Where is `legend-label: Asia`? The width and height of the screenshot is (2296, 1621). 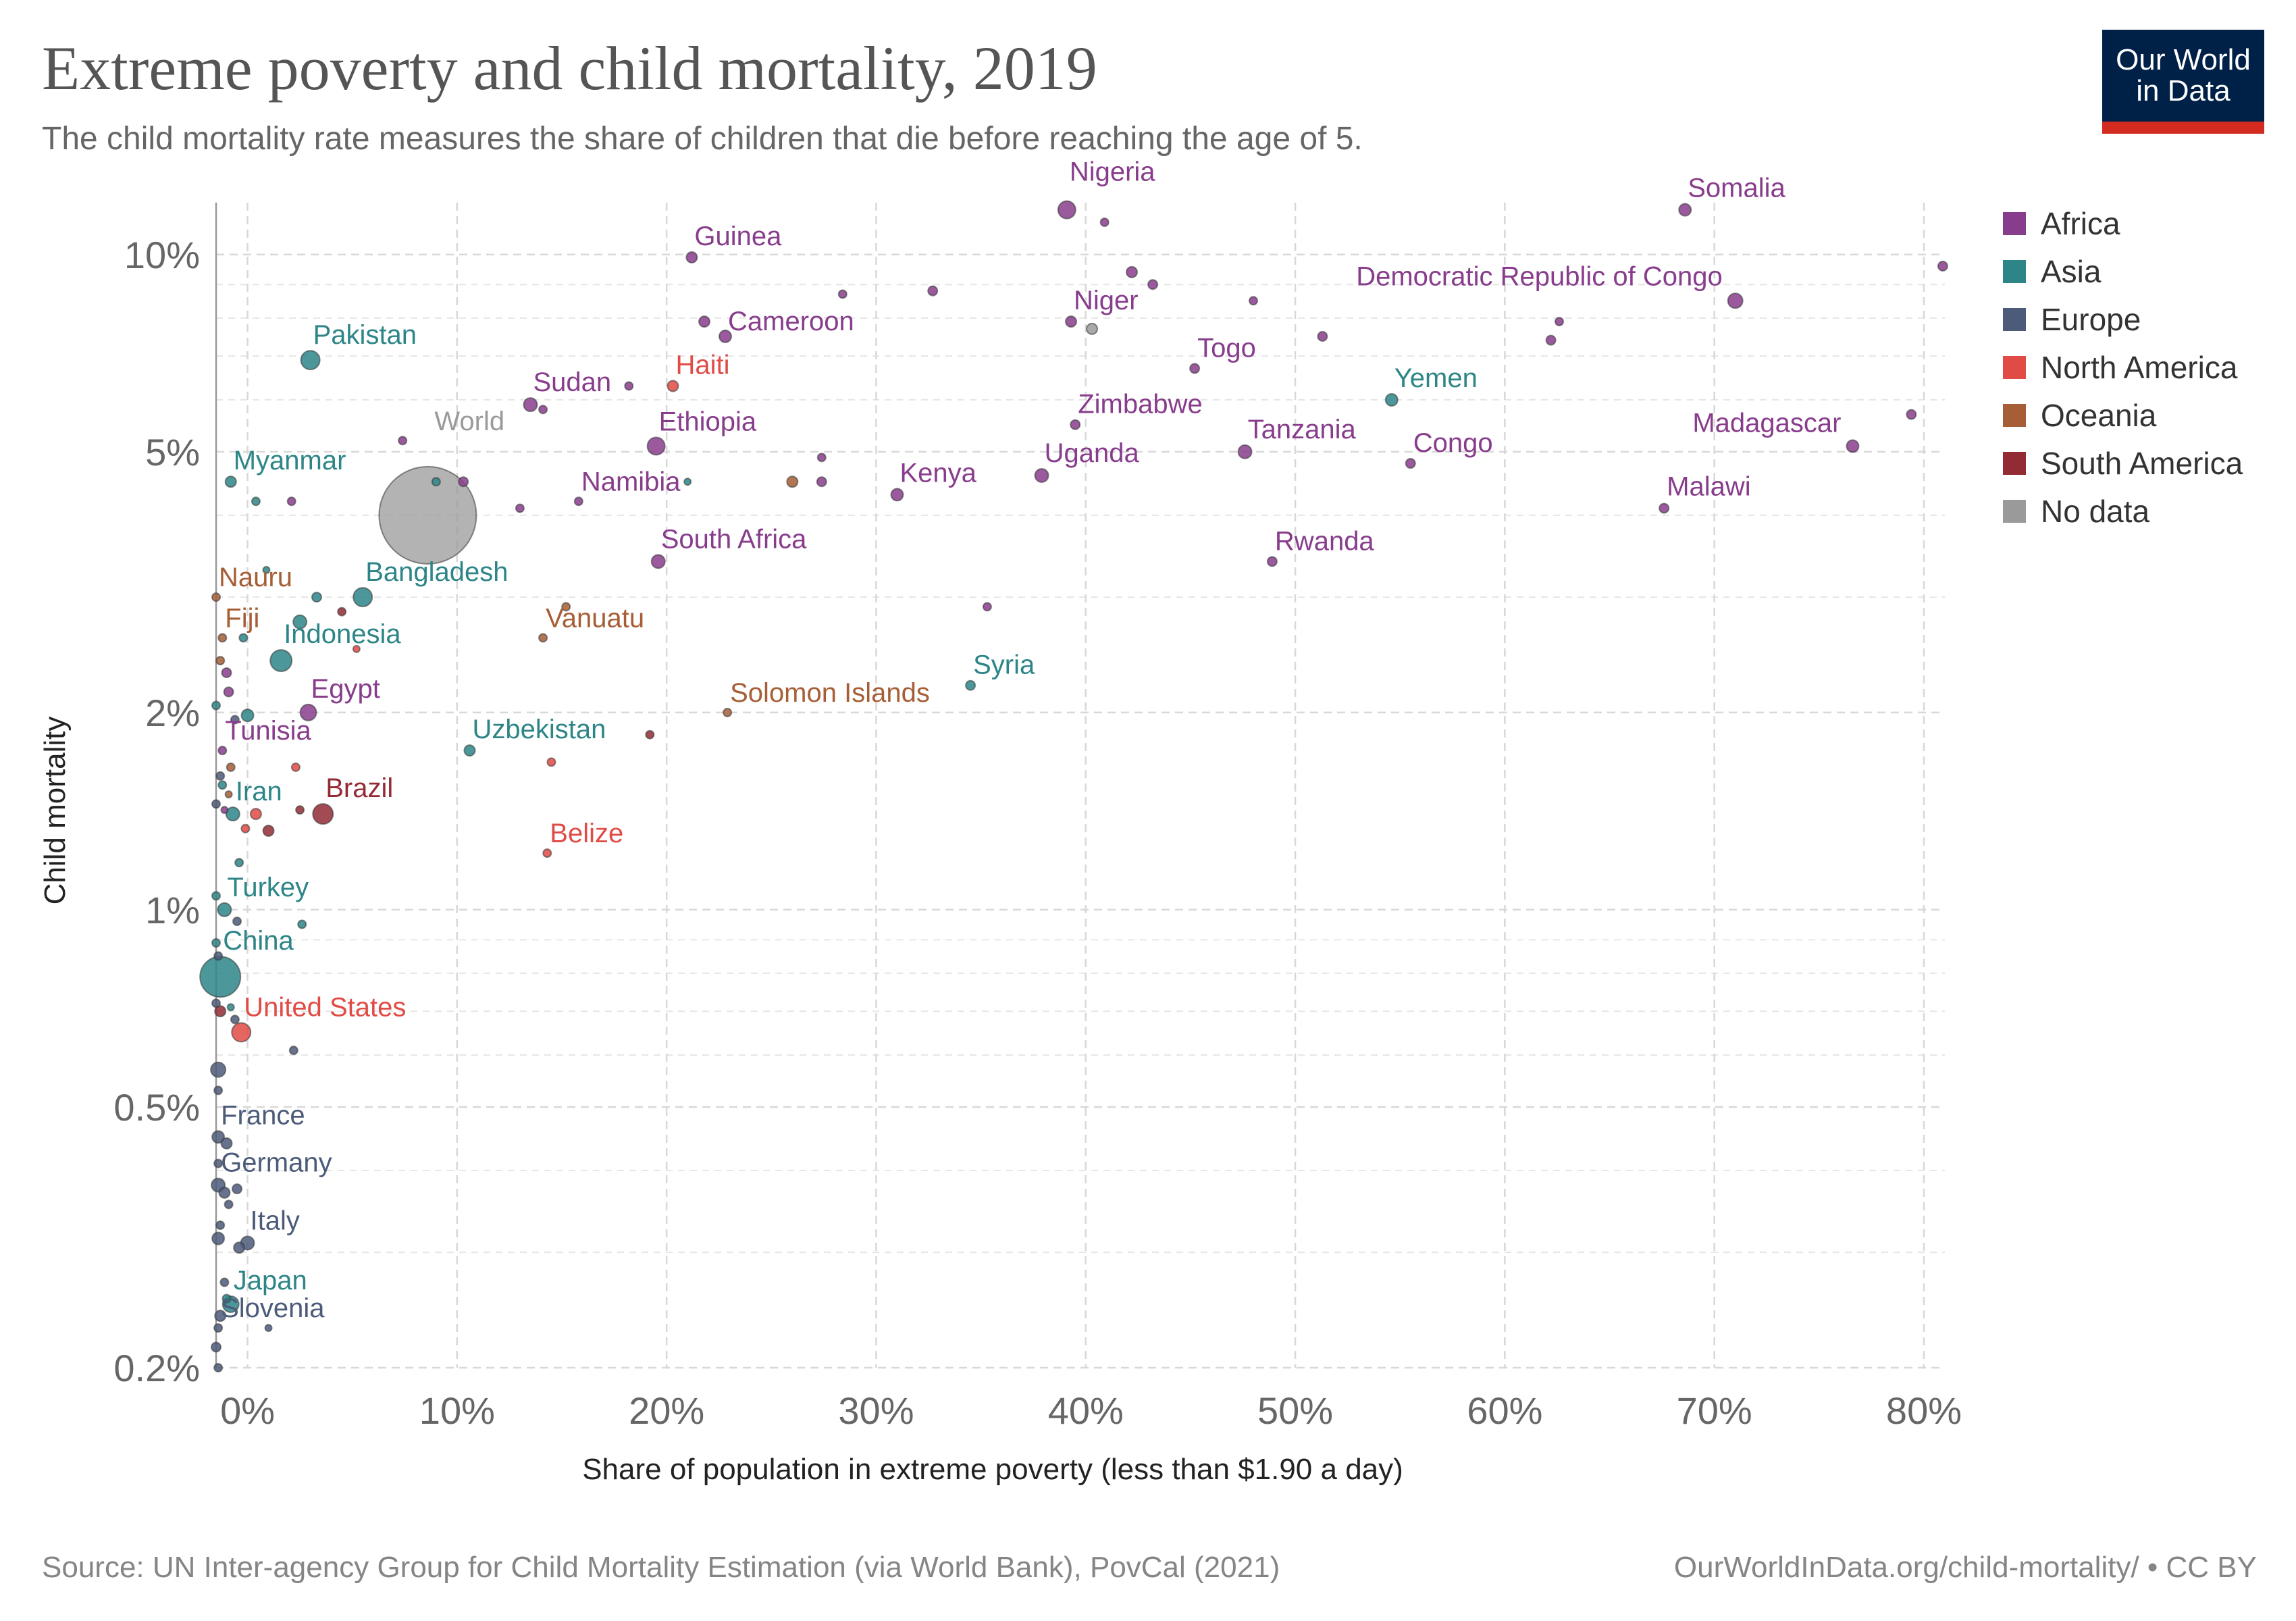 legend-label: Asia is located at coordinates (2071, 271).